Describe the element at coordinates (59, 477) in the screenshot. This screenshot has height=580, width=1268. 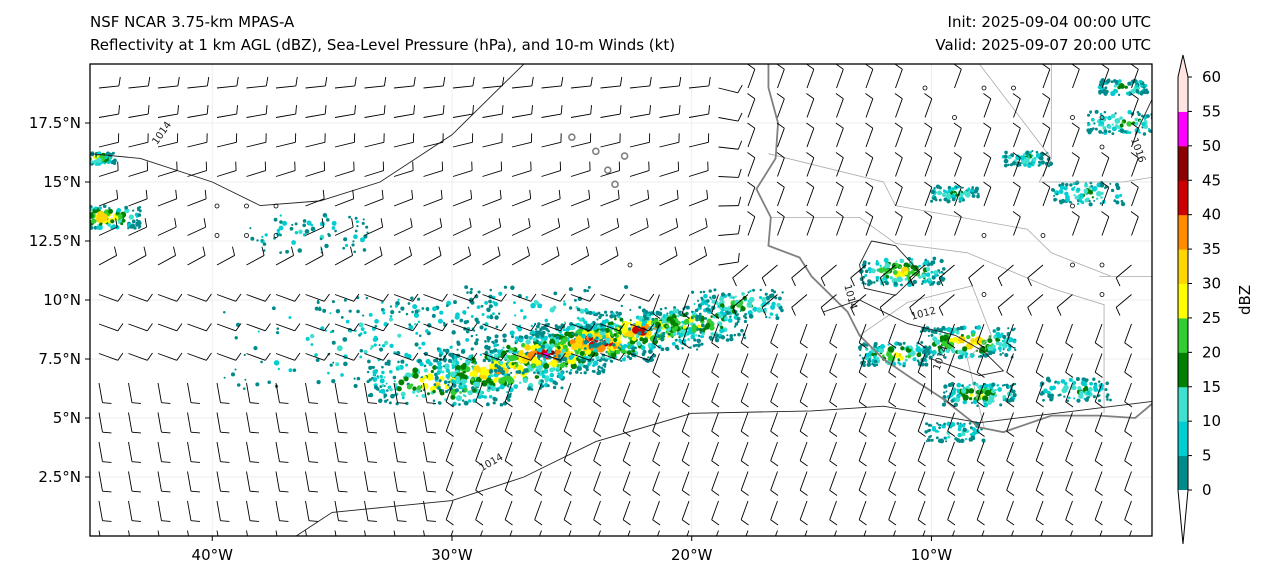
I see `y-tick-label: 2.5°N` at that location.